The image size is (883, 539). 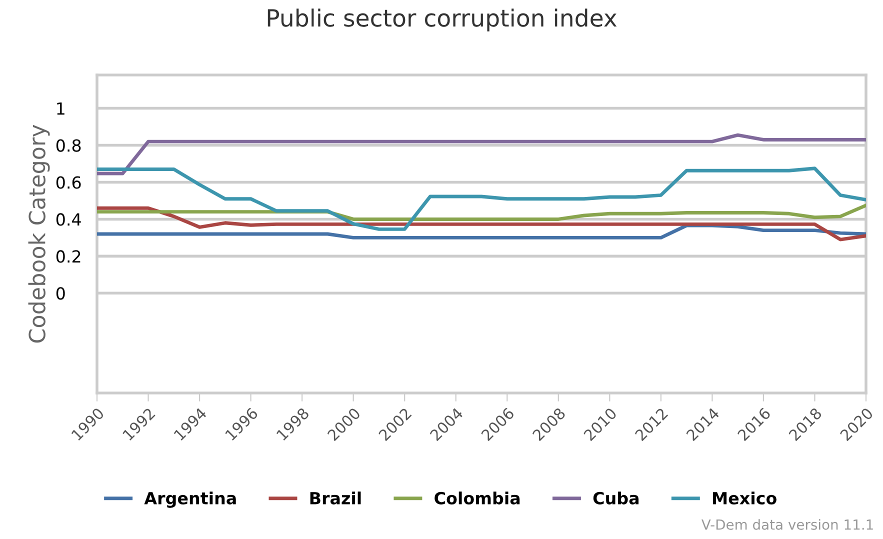 I want to click on legend-label: Brazil, so click(x=335, y=498).